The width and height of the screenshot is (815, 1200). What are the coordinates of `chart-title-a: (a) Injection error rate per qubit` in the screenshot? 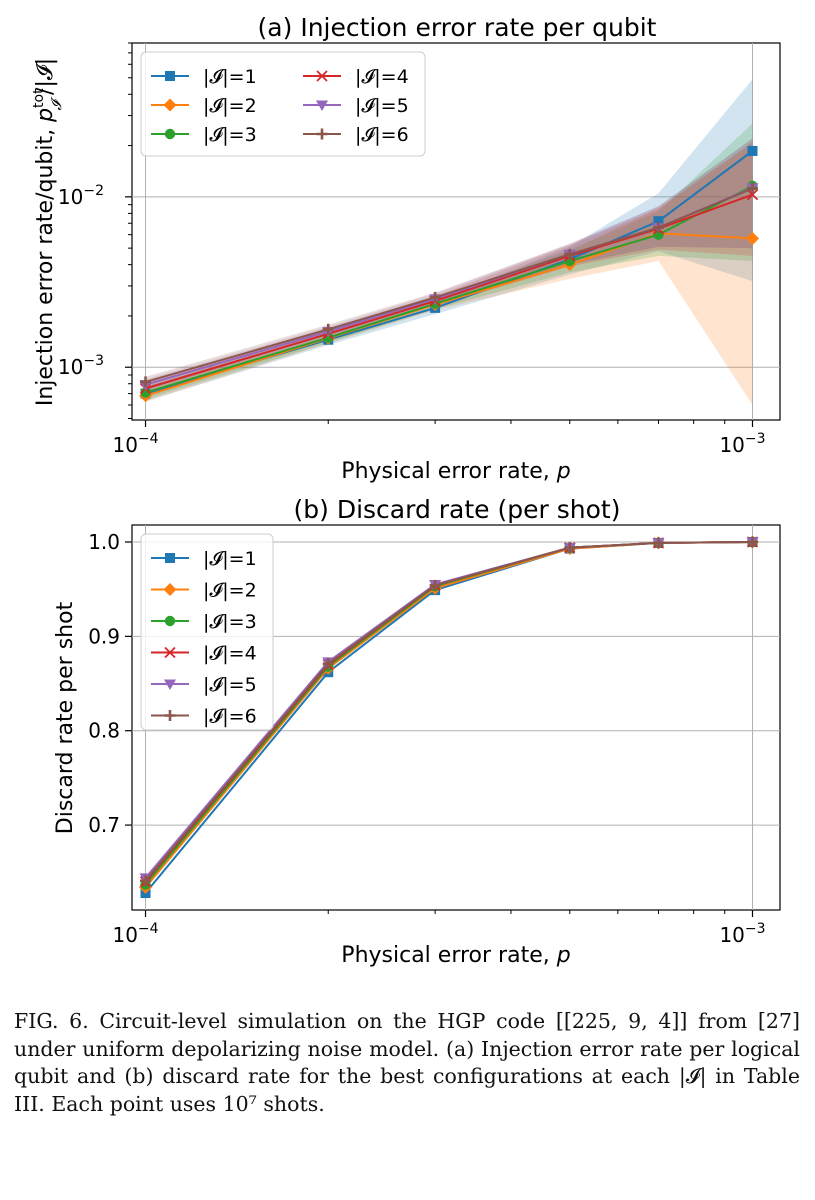 It's located at (457, 27).